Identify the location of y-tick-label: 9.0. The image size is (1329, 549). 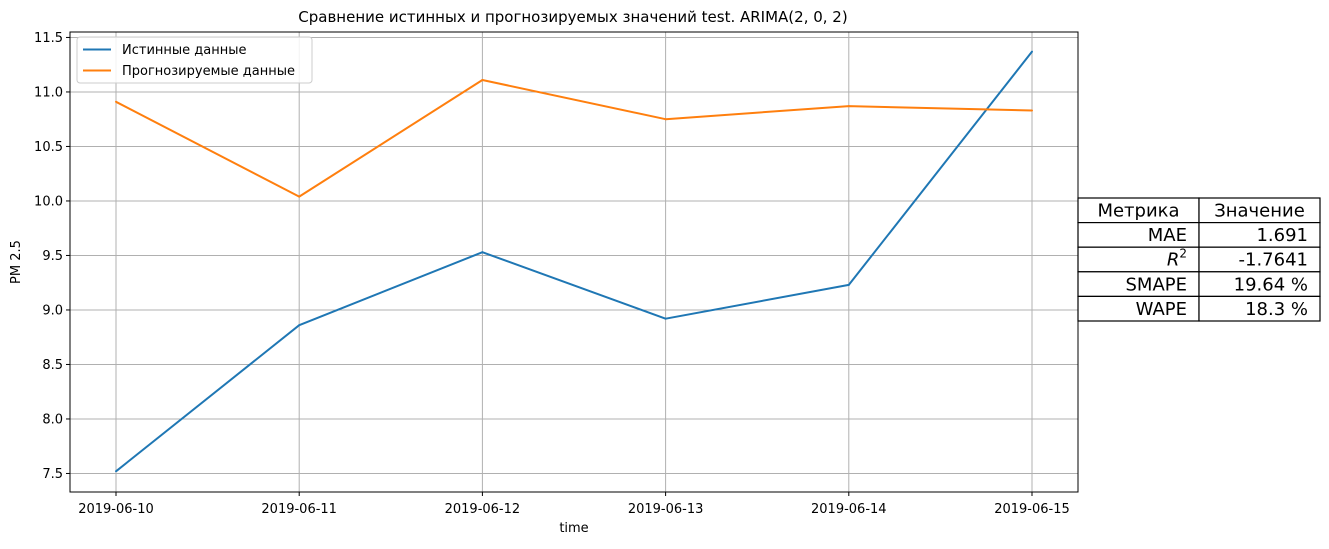
(52, 310).